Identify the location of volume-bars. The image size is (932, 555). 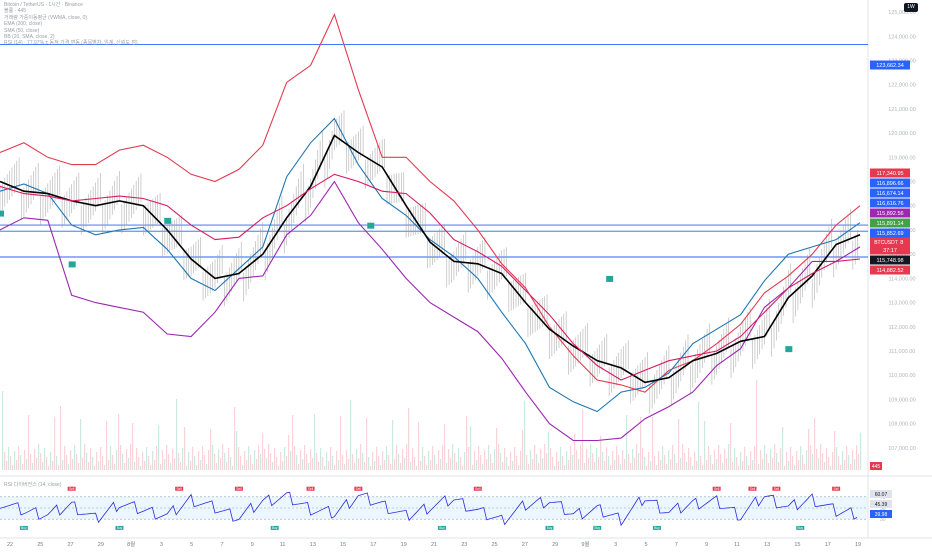
(432, 425).